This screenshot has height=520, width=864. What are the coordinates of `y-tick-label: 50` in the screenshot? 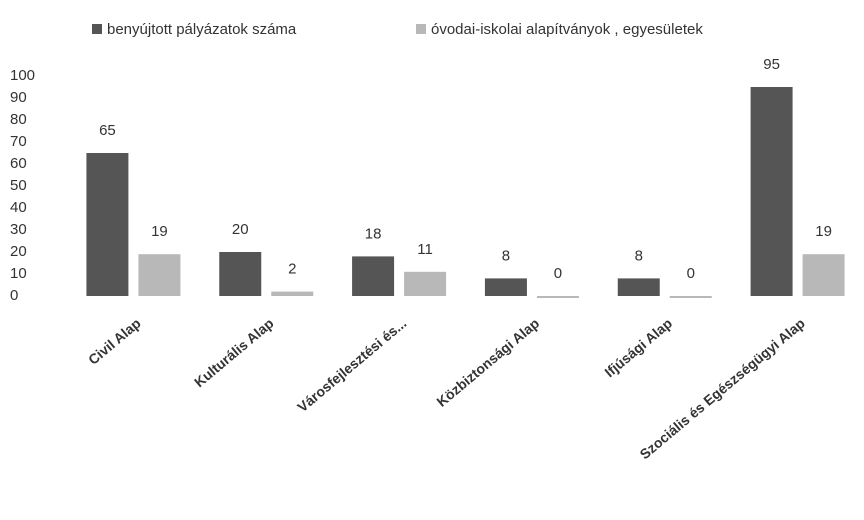 It's located at (18, 185).